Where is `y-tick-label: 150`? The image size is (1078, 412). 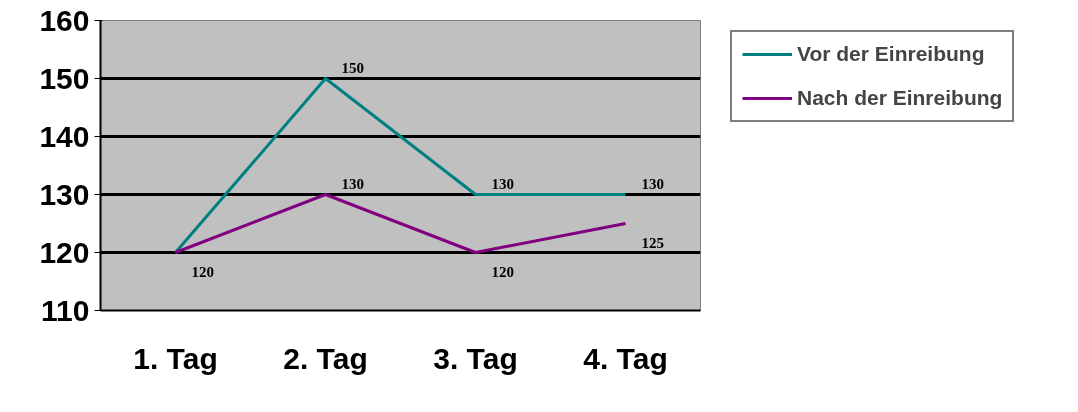 y-tick-label: 150 is located at coordinates (64, 78).